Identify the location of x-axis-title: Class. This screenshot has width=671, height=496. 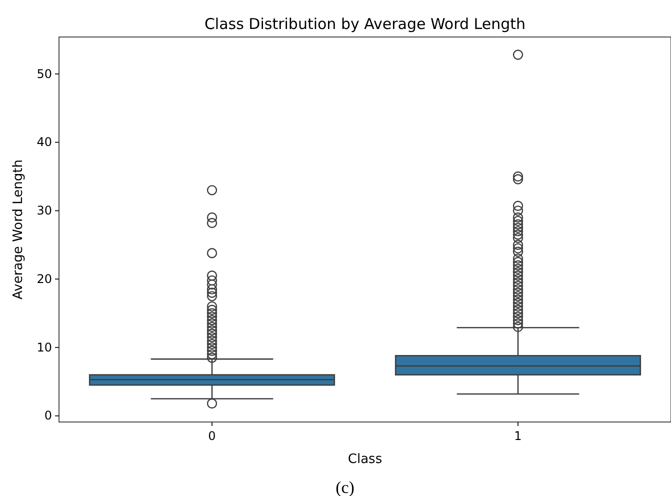
(365, 459).